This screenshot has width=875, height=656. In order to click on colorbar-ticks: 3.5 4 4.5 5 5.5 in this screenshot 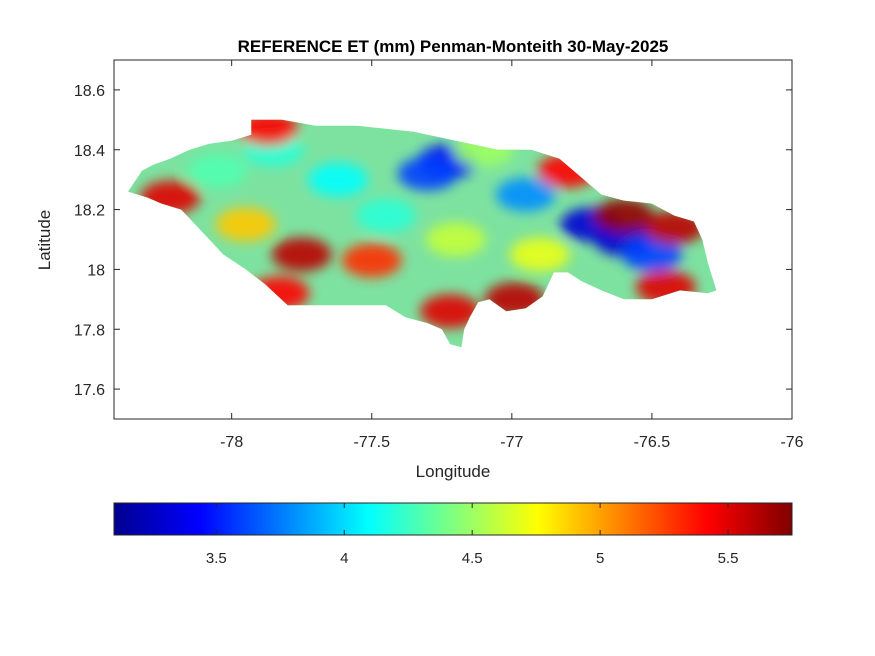, I will do `click(472, 535)`.